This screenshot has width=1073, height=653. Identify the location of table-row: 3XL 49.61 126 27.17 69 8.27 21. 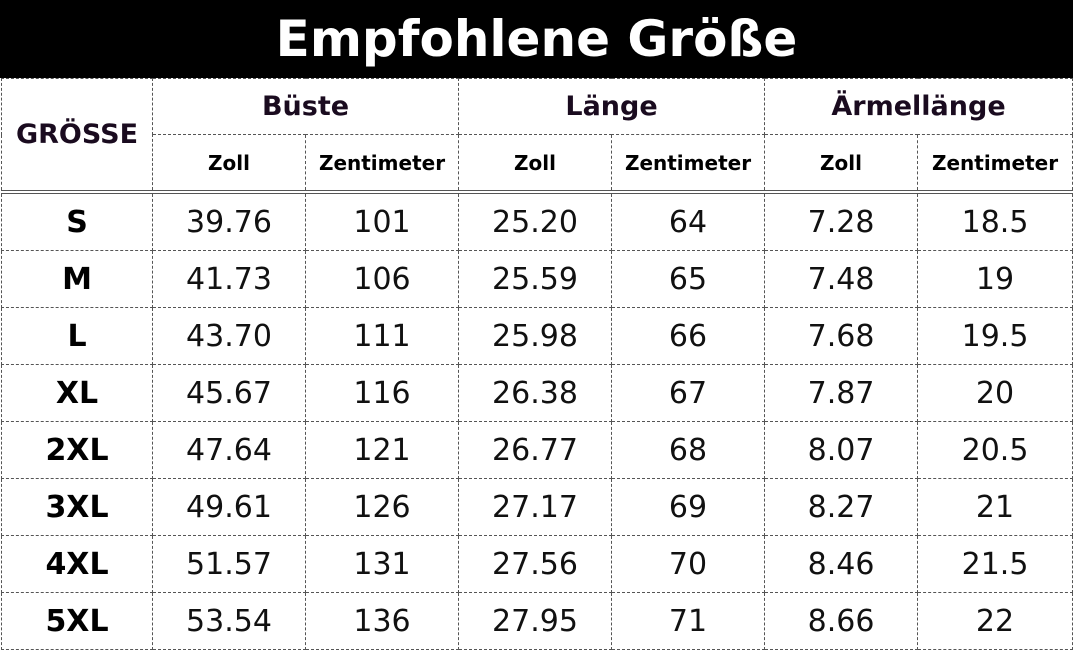
(537, 507).